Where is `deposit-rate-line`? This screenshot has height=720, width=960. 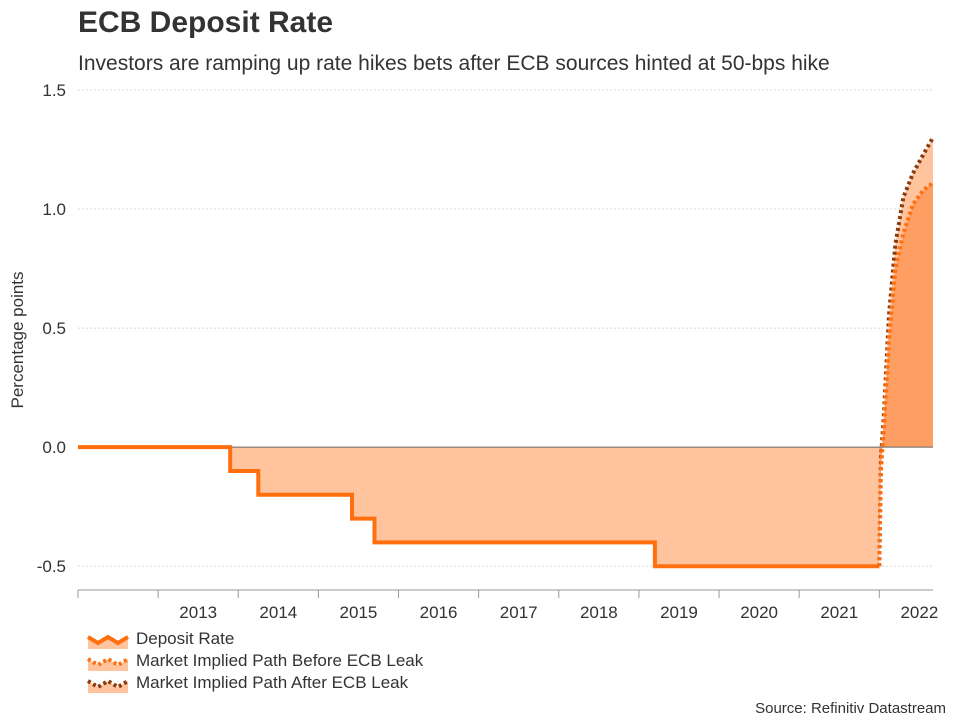 deposit-rate-line is located at coordinates (479, 507).